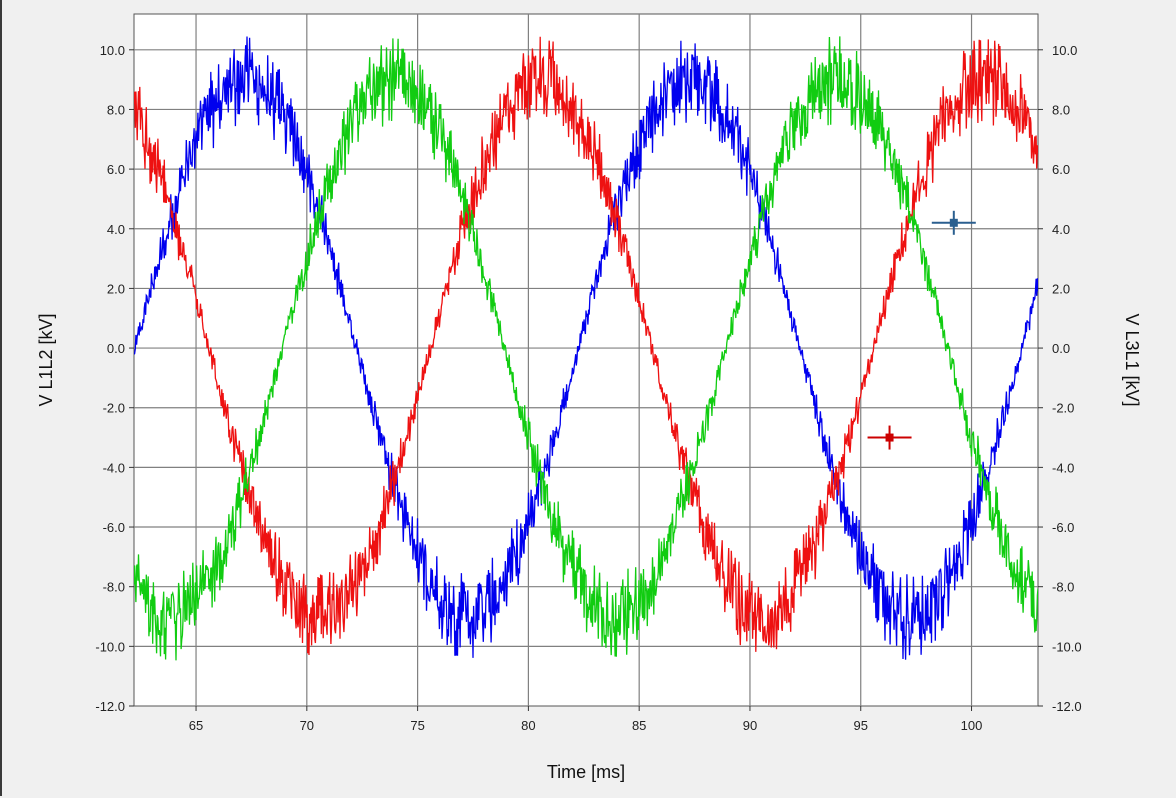  What do you see at coordinates (116, 169) in the screenshot?
I see `y-left-tick-label: 6.0` at bounding box center [116, 169].